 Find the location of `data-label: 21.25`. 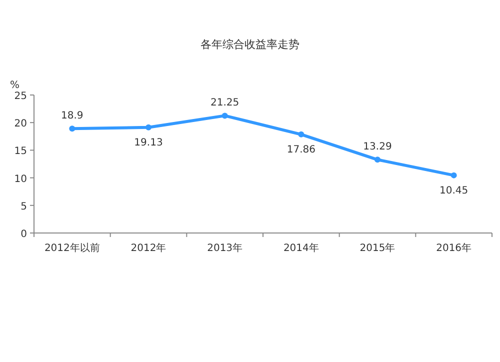

data-label: 21.25 is located at coordinates (225, 103).